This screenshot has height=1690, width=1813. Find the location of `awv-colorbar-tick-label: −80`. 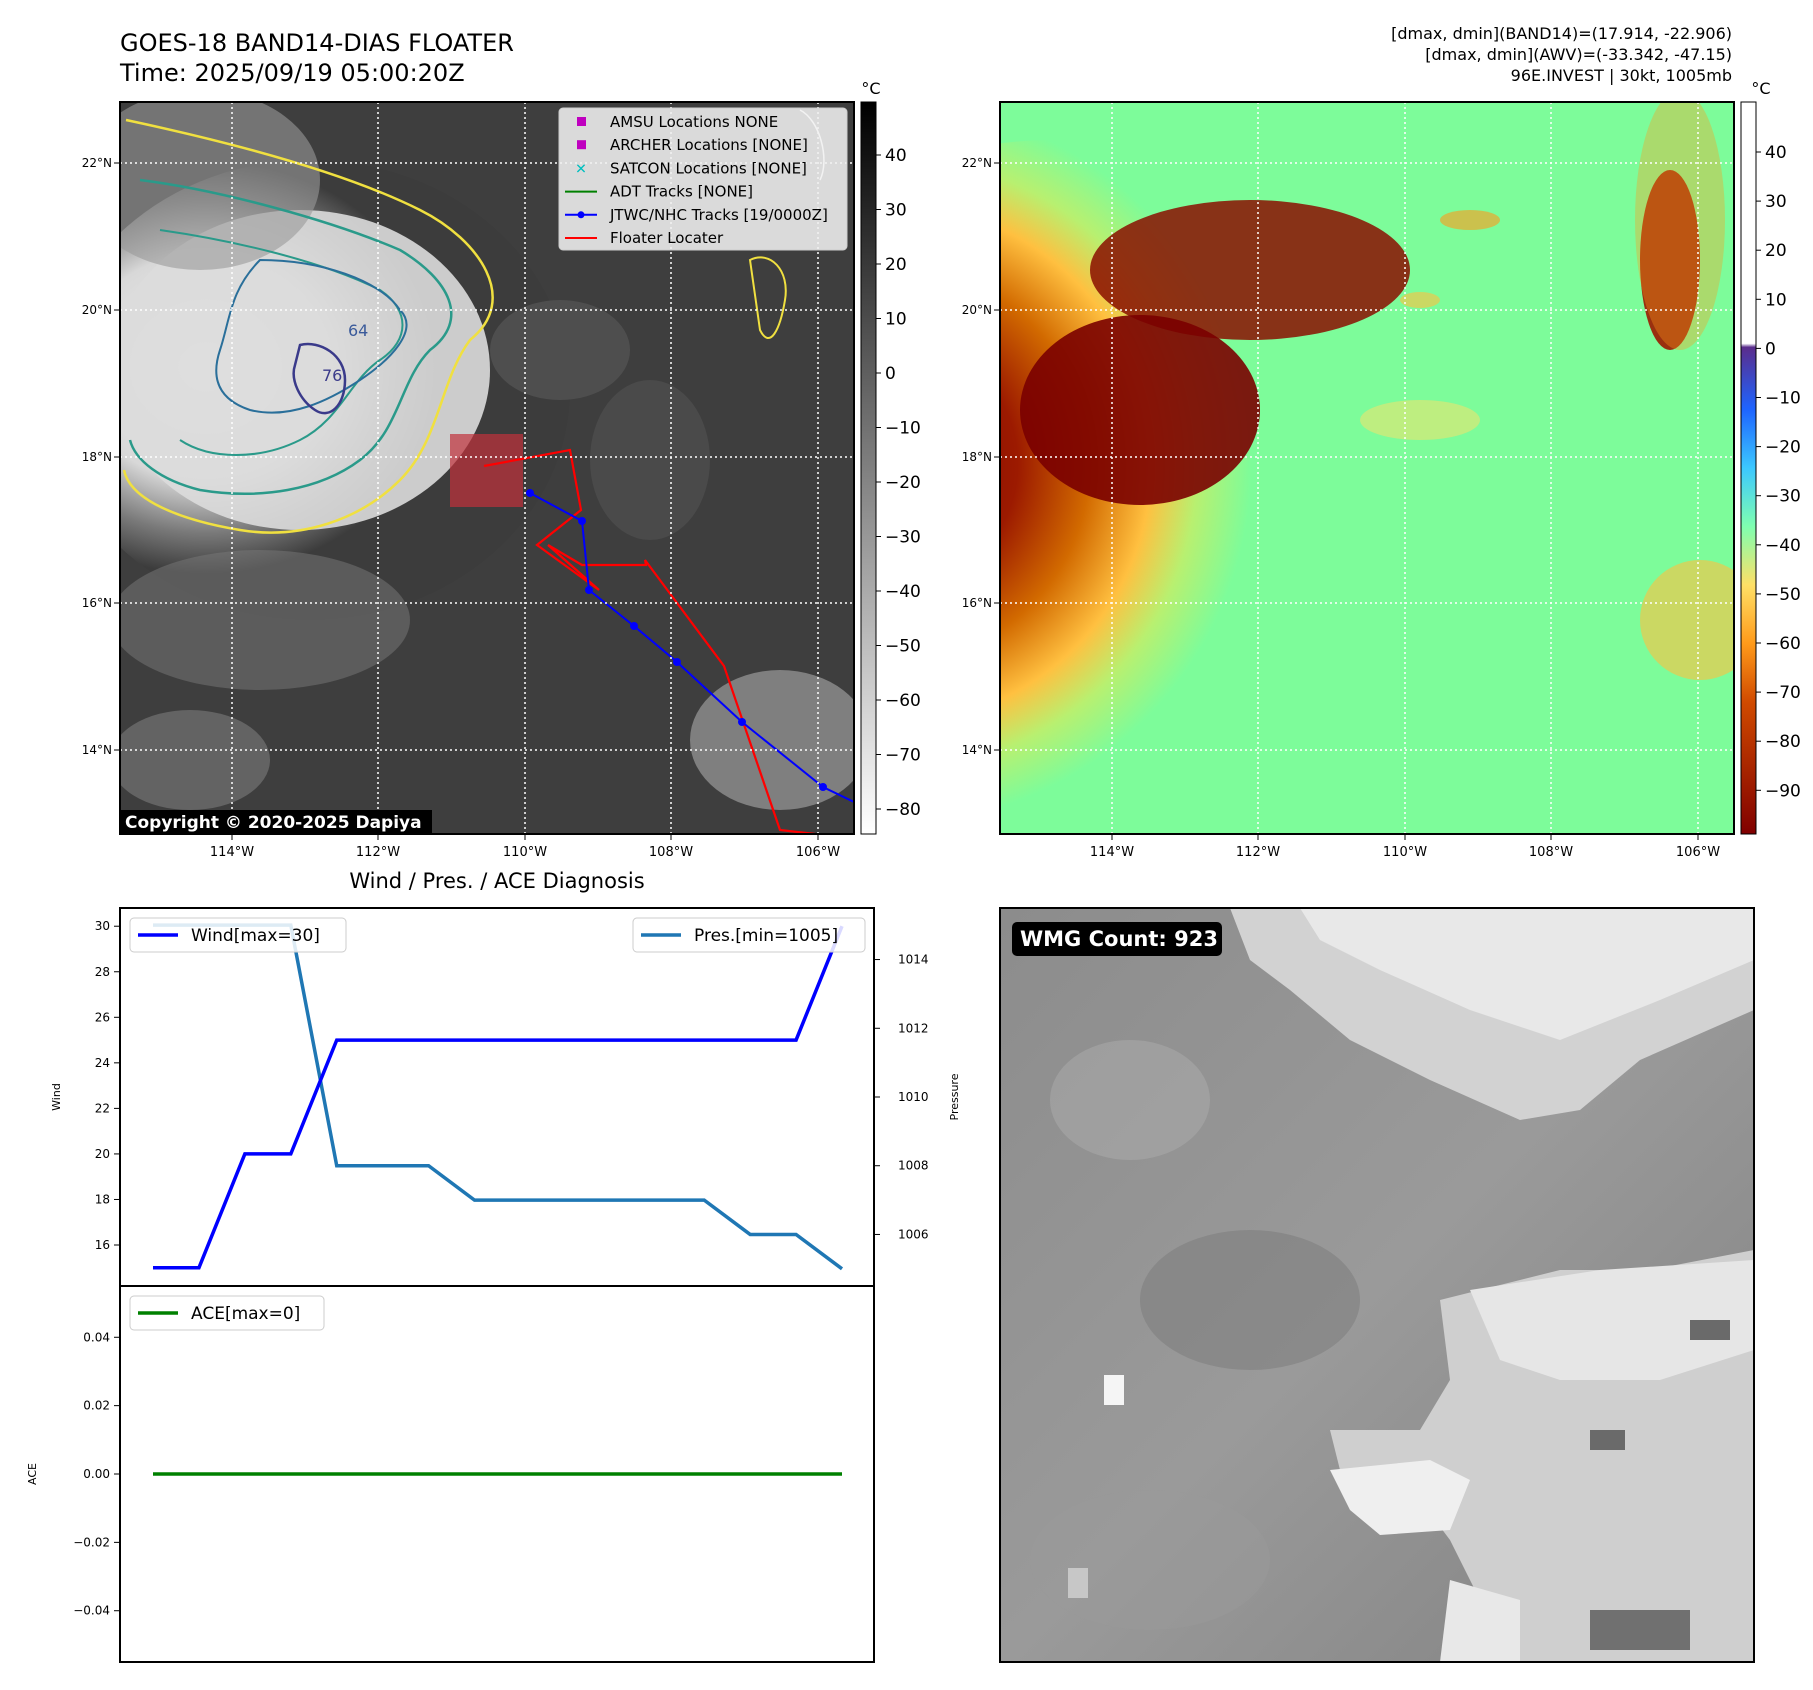

awv-colorbar-tick-label: −80 is located at coordinates (1783, 742).